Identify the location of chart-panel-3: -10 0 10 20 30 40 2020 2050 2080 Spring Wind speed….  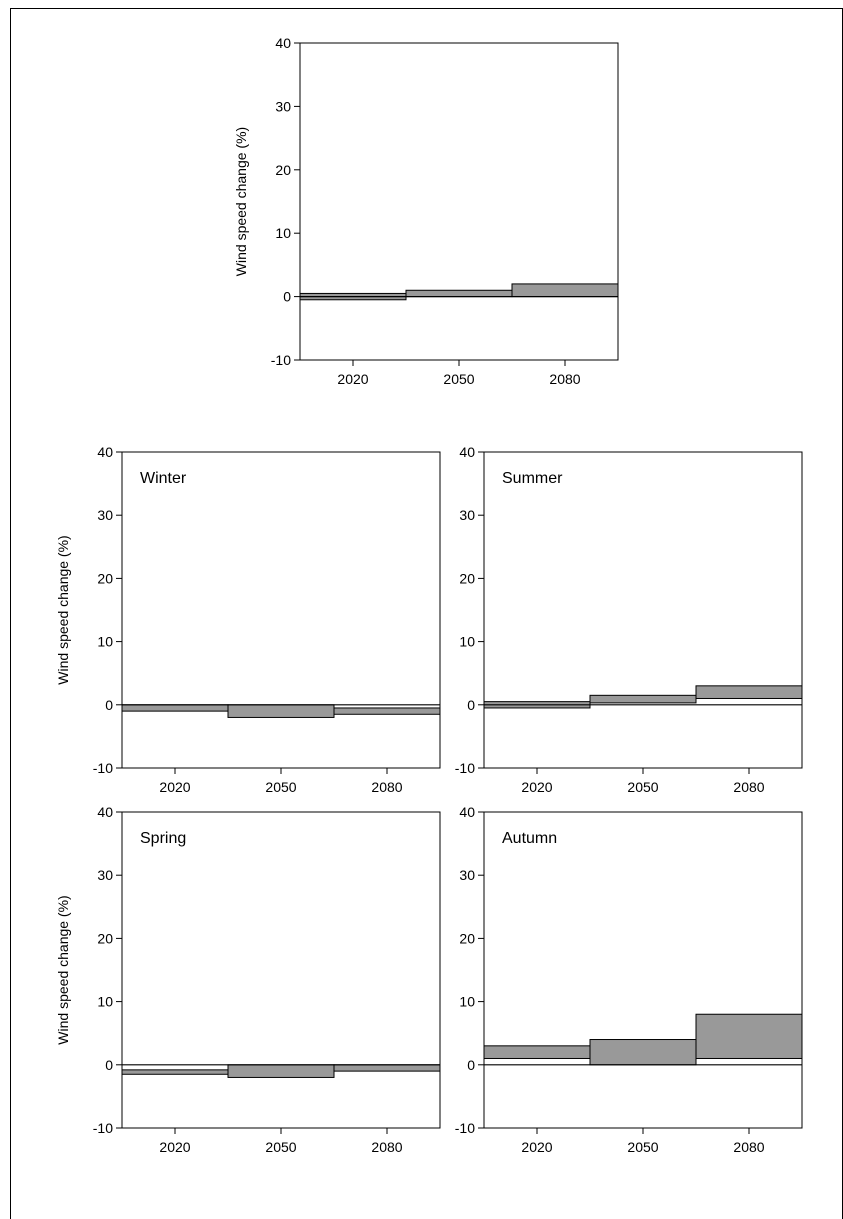
(248, 979).